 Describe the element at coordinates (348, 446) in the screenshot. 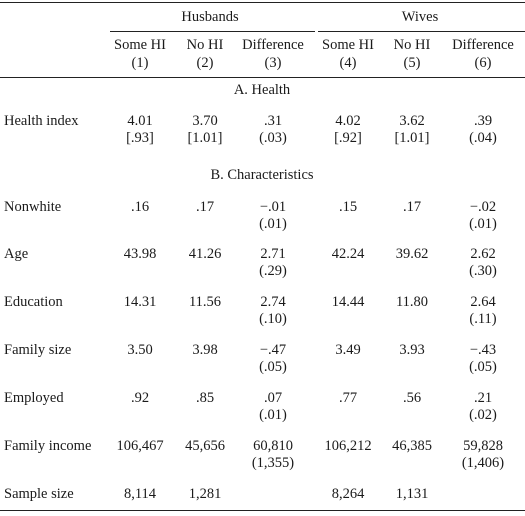

I see `table-cell: 106,212` at that location.